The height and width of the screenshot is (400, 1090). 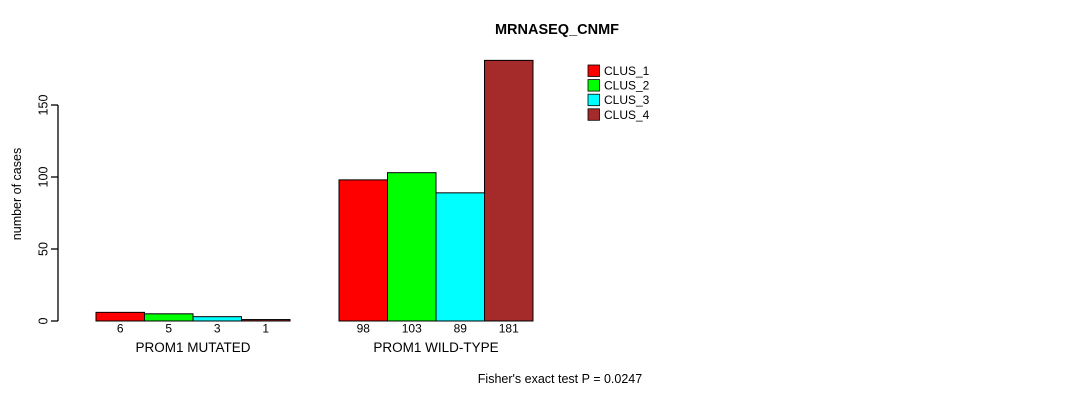 I want to click on legend-label: CLUS_4, so click(x=627, y=115).